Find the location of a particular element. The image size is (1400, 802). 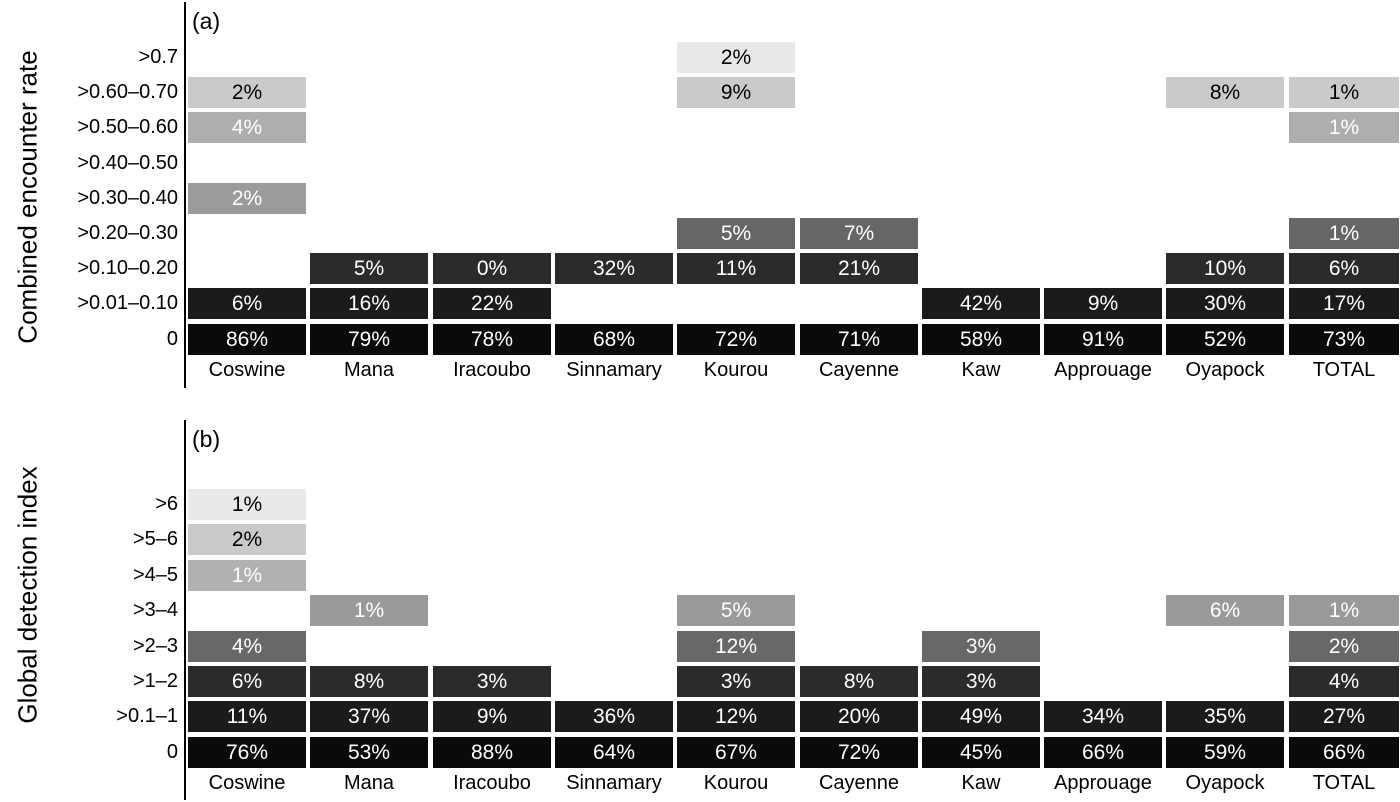

y-tick-label: >1–2 is located at coordinates (155, 681).